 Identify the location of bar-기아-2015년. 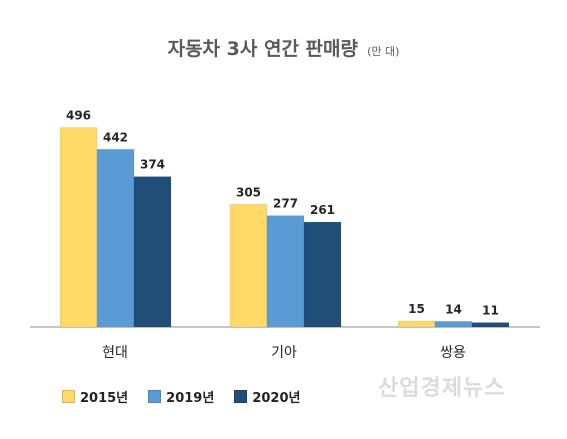
(248, 266).